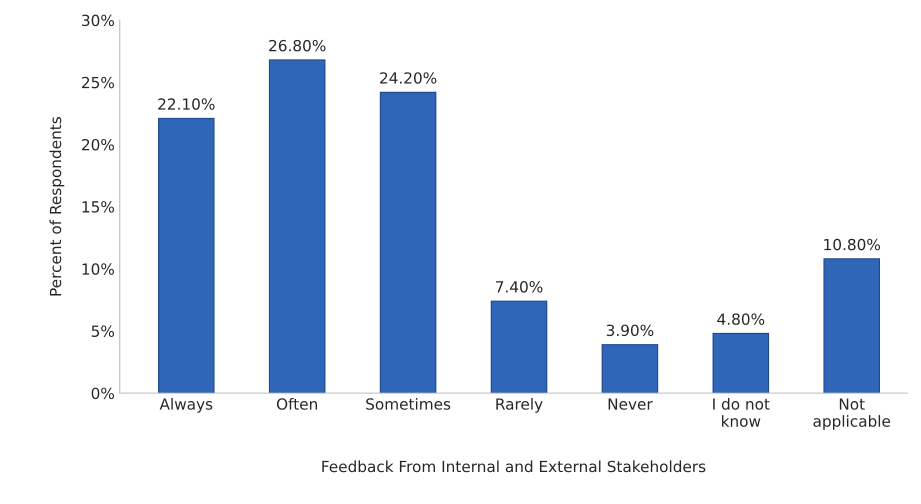  I want to click on data-label: 10.80%, so click(852, 244).